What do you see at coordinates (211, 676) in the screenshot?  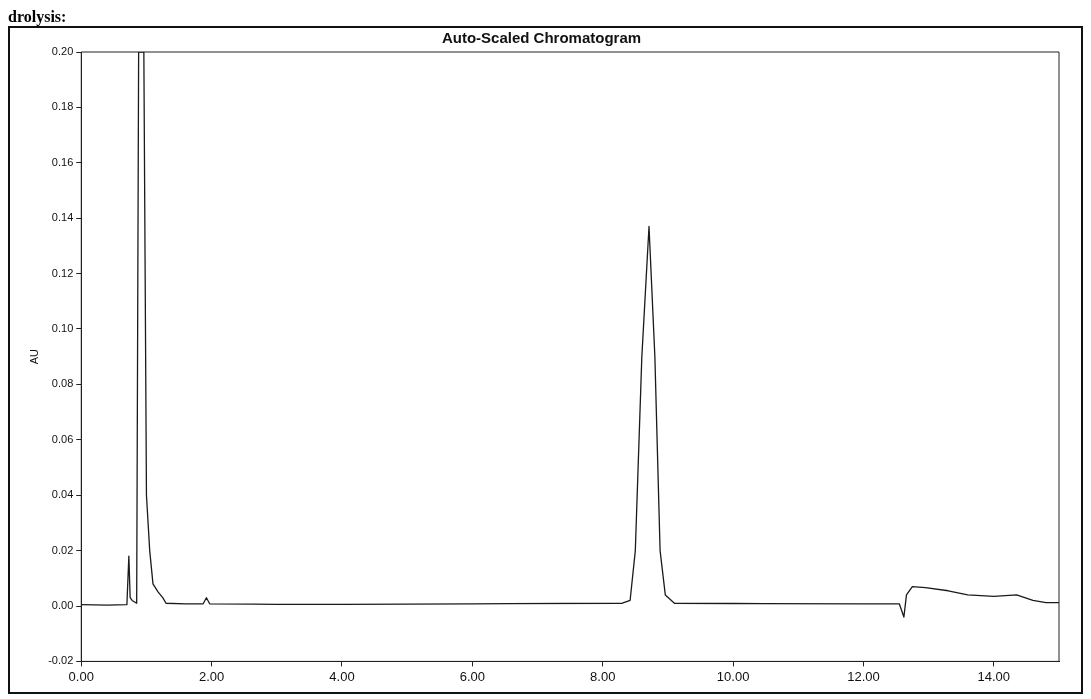 I see `x-tick-label: 2.00` at bounding box center [211, 676].